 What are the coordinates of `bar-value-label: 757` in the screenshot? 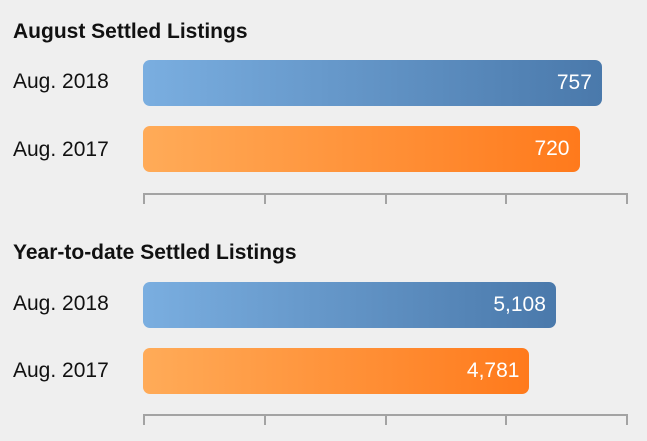 It's located at (574, 82).